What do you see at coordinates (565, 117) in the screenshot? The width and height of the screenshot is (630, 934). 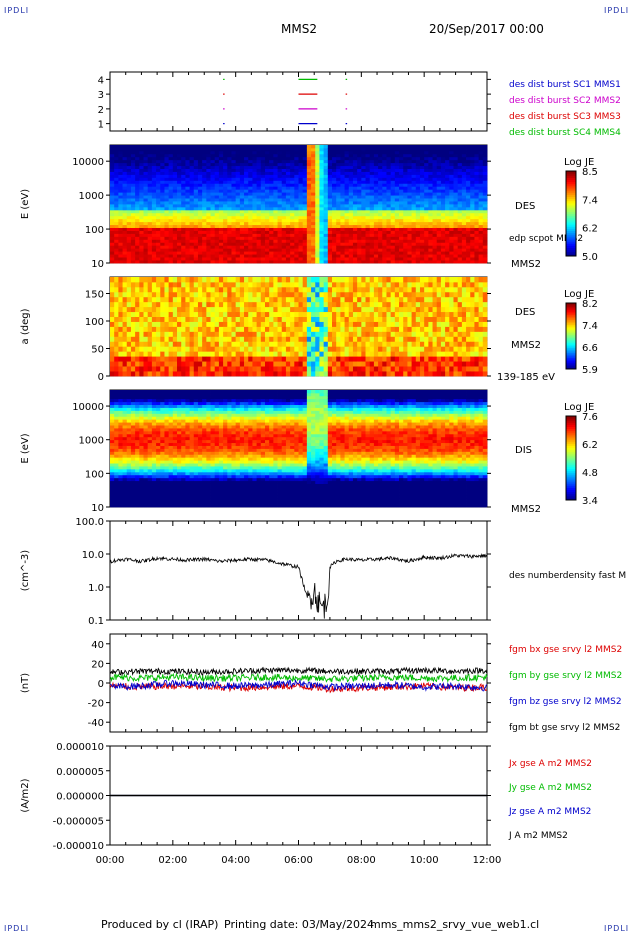 I see `burst-legend-entry: des dist burst SC3 MMS3` at bounding box center [565, 117].